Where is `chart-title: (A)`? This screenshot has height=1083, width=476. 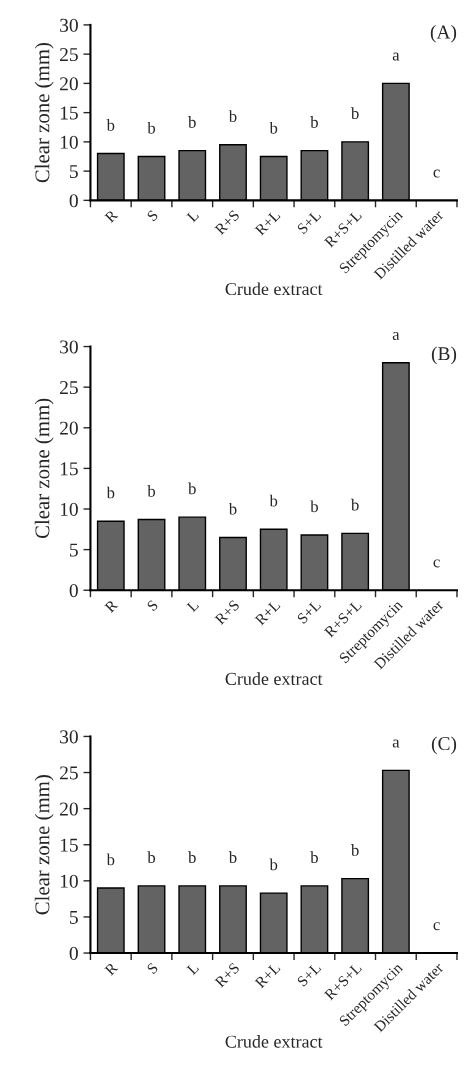
chart-title: (A) is located at coordinates (443, 33).